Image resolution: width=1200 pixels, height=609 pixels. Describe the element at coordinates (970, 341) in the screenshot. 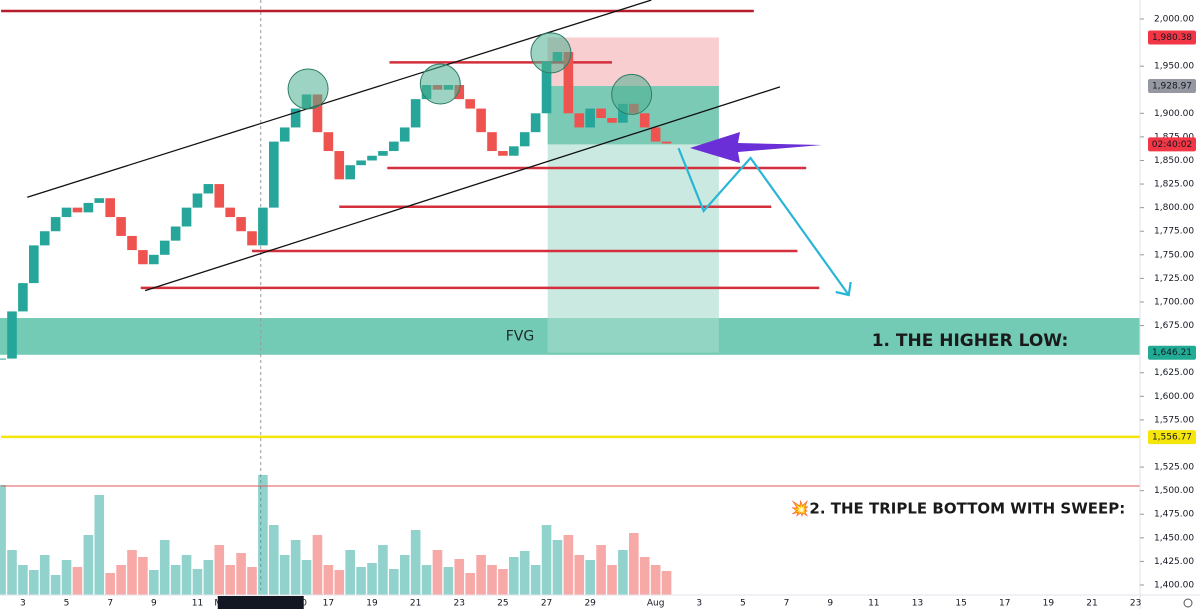

I see `annotation: 1. THE HIGHER LOW:` at that location.